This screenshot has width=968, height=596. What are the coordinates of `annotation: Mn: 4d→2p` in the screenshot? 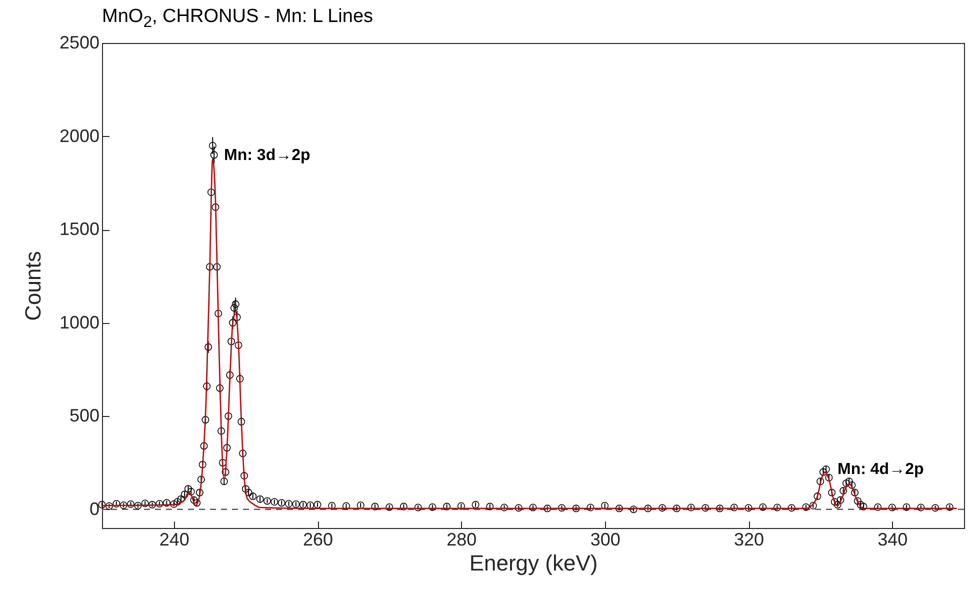 It's located at (881, 469).